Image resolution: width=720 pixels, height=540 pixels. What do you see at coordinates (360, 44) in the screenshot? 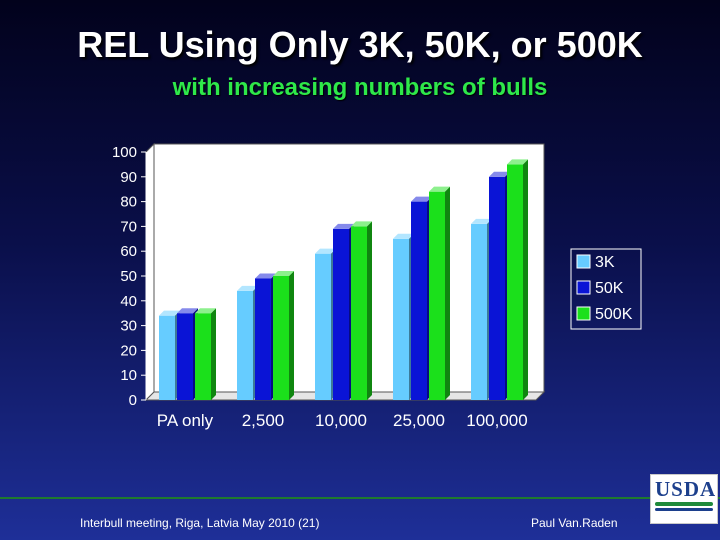
I see `slide-title: REL Using Only 3K, 50K, or 500K` at bounding box center [360, 44].